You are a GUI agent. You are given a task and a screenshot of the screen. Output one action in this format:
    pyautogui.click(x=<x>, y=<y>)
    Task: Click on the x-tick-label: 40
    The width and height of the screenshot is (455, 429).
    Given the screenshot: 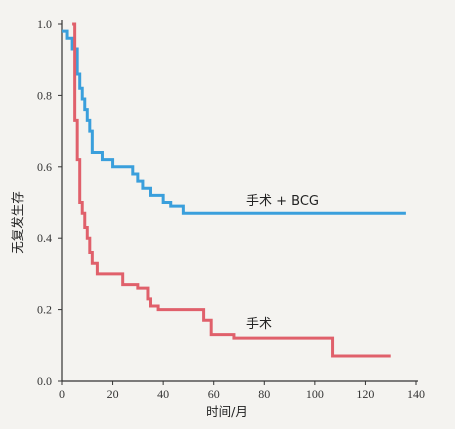 What is the action you would take?
    pyautogui.click(x=163, y=394)
    